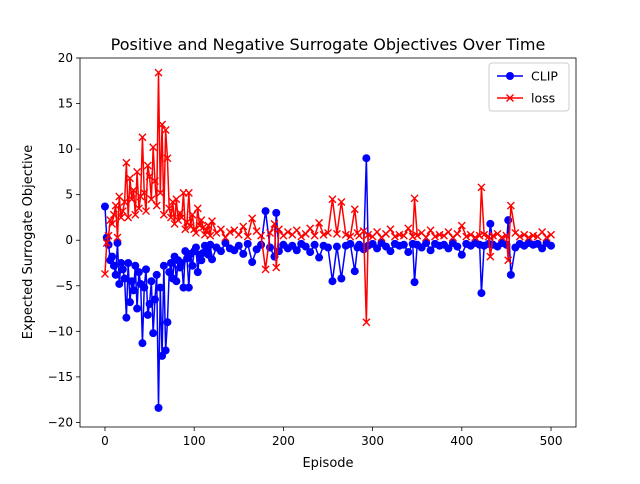 Image resolution: width=640 pixels, height=484 pixels. Describe the element at coordinates (69, 195) in the screenshot. I see `y-tick-label: 5` at that location.